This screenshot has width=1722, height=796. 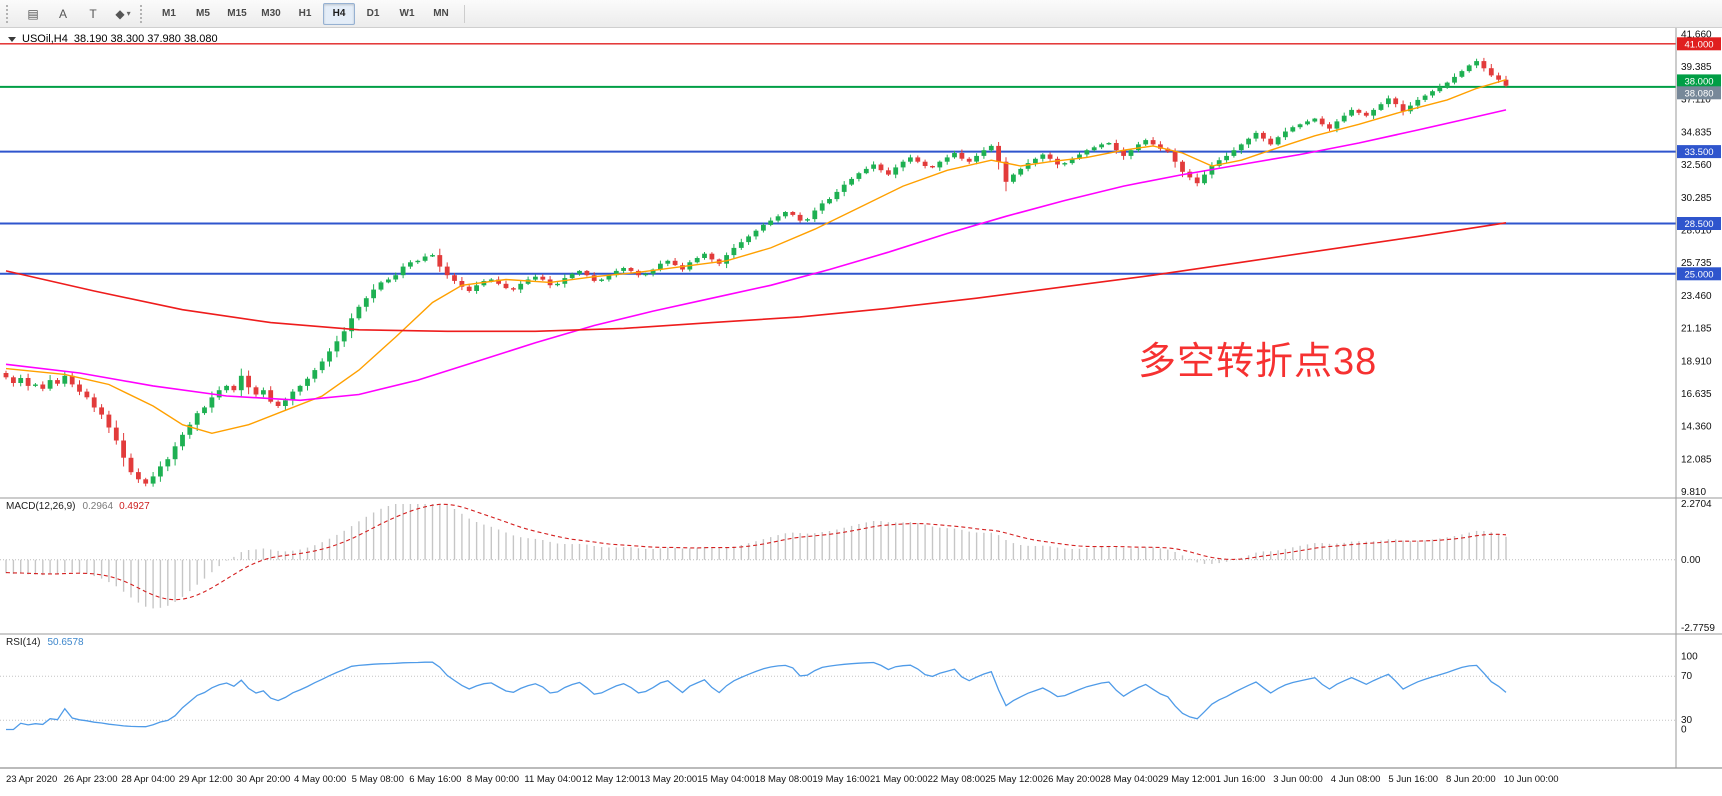 What do you see at coordinates (1241, 779) in the screenshot?
I see `svg-text: 1 Jun 16:00` at bounding box center [1241, 779].